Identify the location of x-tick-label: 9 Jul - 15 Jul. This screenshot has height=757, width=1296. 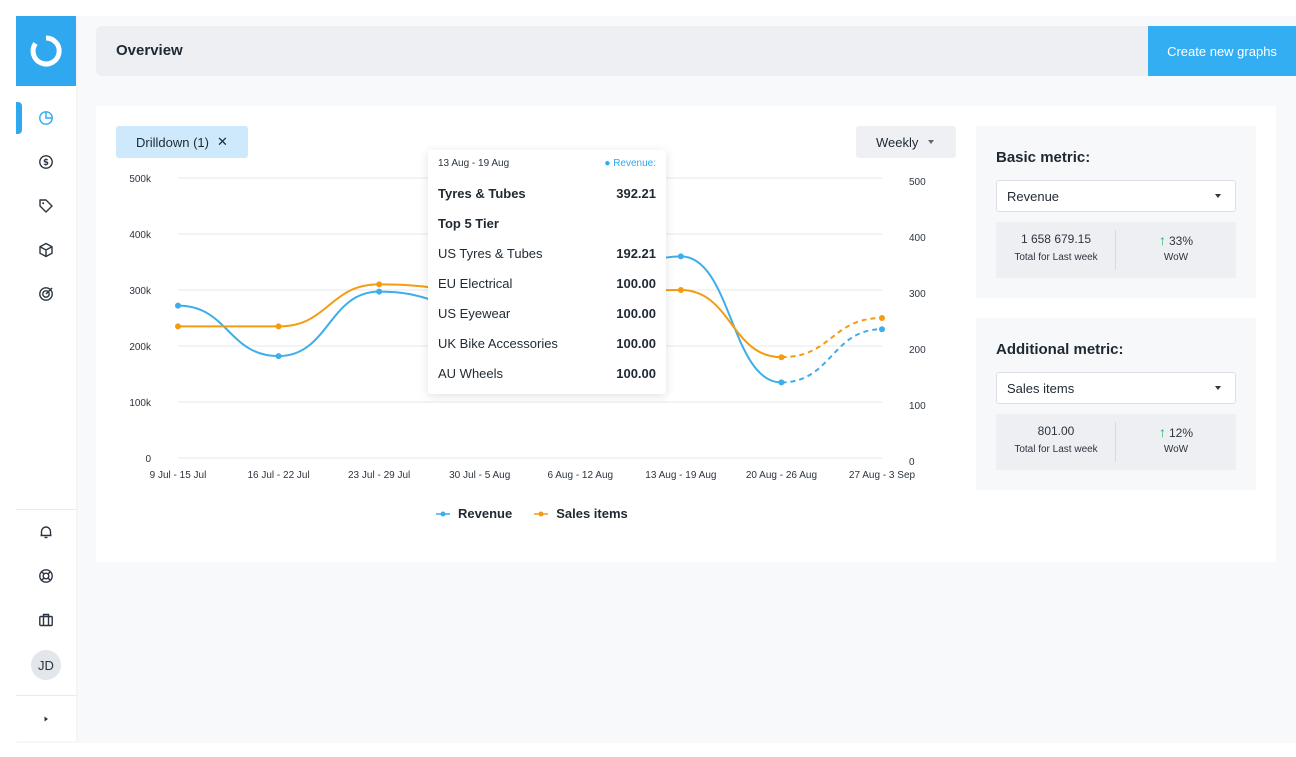
(178, 475).